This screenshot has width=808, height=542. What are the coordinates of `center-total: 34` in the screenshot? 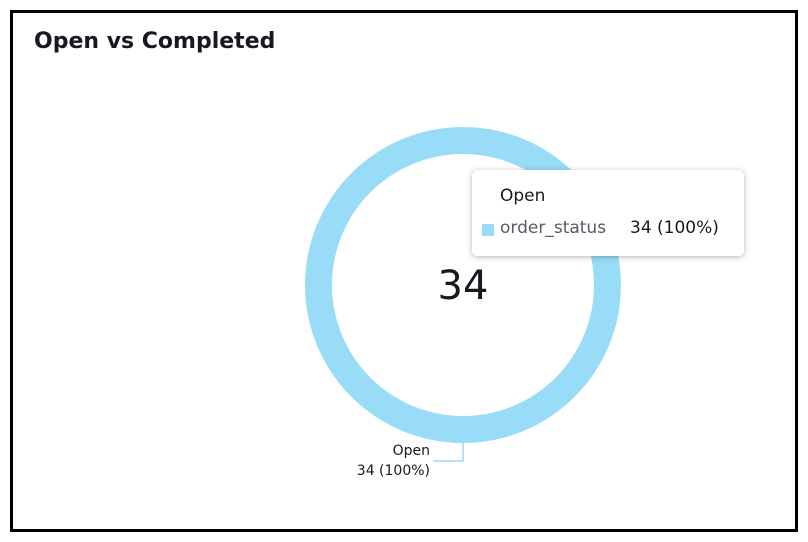 It's located at (463, 286).